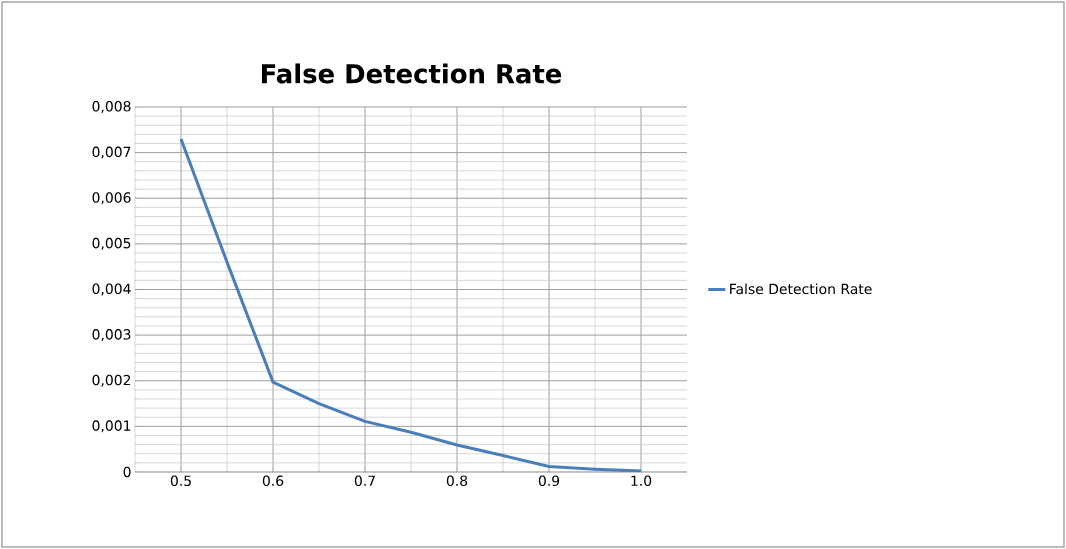 Image resolution: width=1066 pixels, height=549 pixels. Describe the element at coordinates (111, 380) in the screenshot. I see `y-tick-label: 0,002` at that location.